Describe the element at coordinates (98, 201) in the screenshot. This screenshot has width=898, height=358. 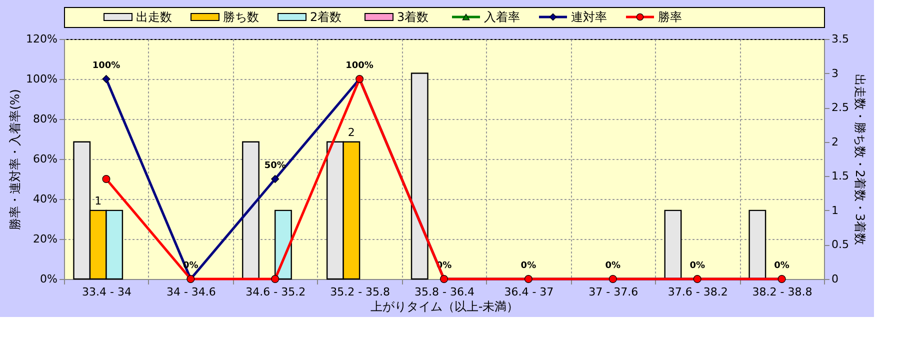
I see `data-label: 1` at that location.